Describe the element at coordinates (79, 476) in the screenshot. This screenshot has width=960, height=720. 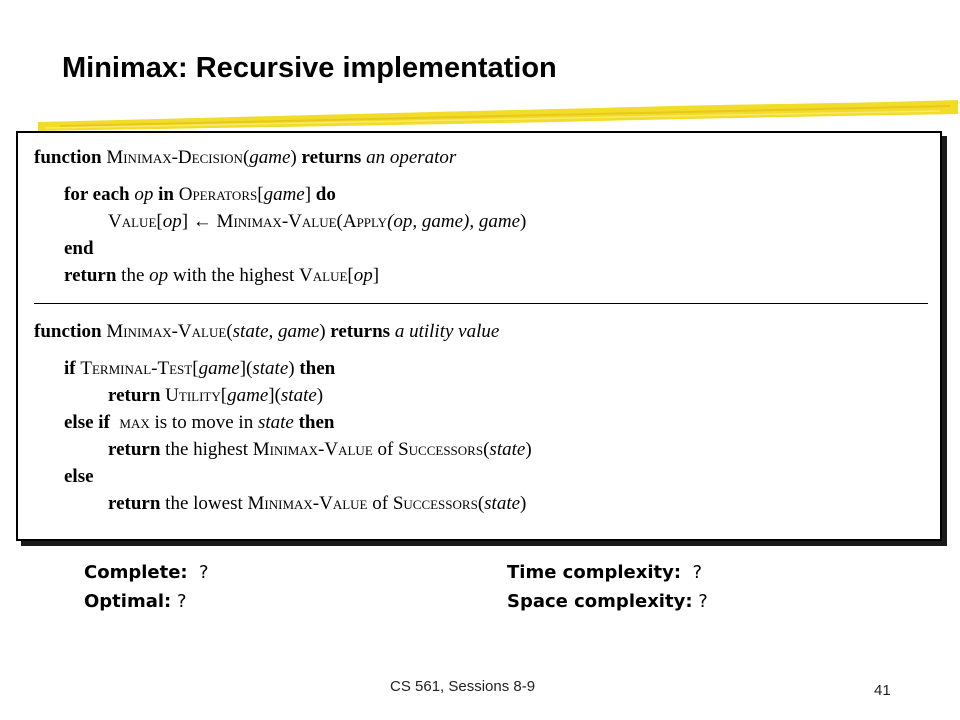
I see `value-else-line: else` at that location.